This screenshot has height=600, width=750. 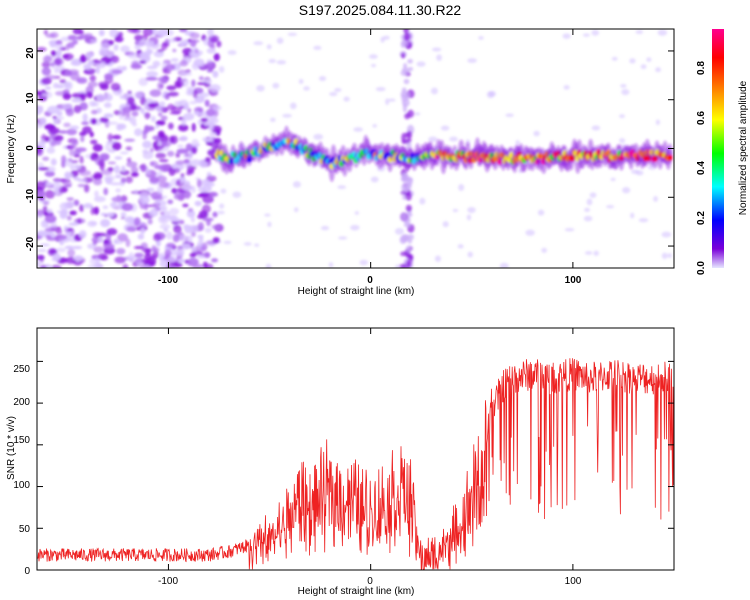 I want to click on bot-xtick-label-2: 100, so click(x=573, y=581).